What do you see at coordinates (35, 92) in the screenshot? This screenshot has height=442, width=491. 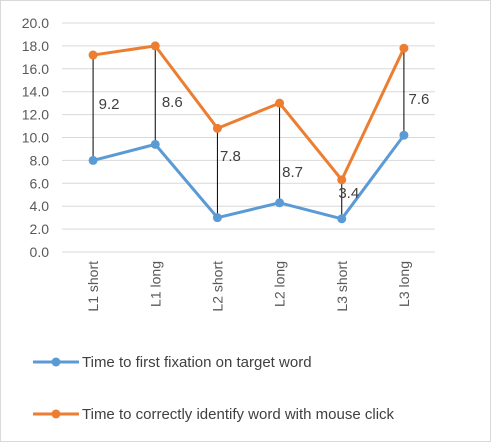 I see `y-tick-label: 14.0` at bounding box center [35, 92].